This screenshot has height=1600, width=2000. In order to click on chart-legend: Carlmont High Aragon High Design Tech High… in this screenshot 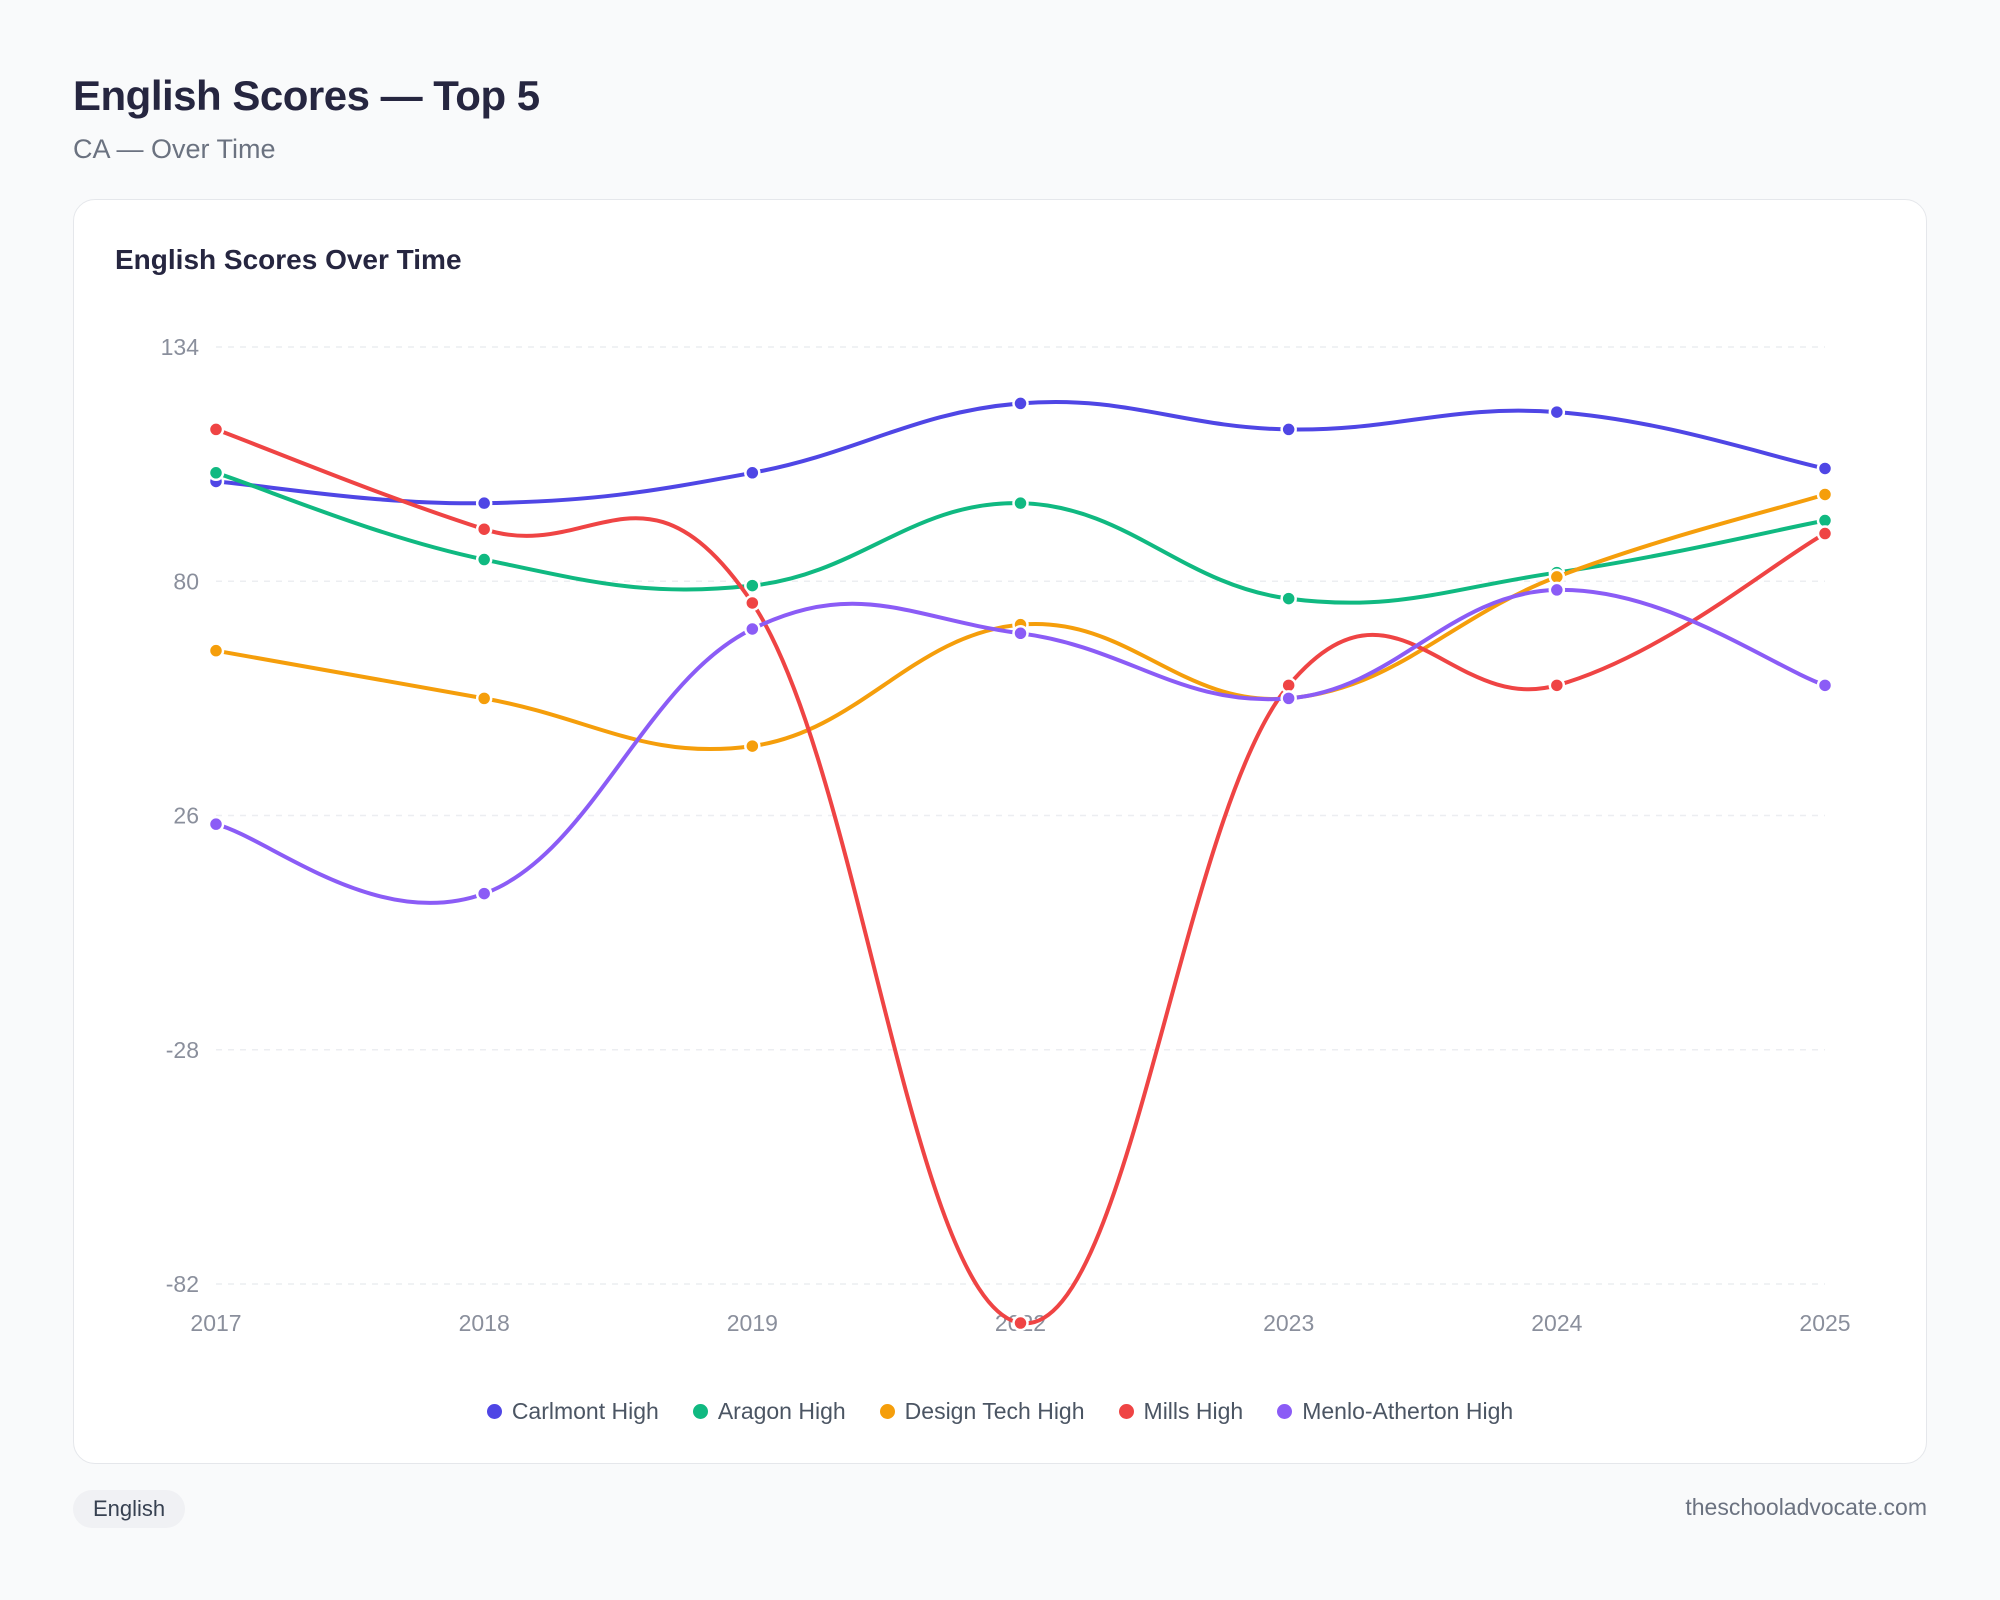, I will do `click(1000, 1411)`.